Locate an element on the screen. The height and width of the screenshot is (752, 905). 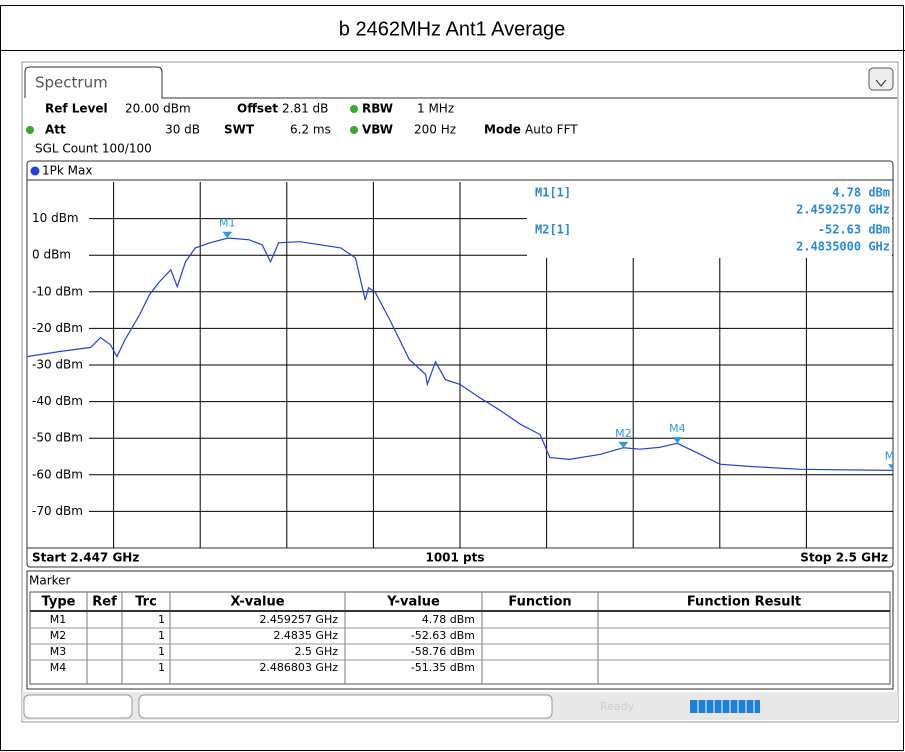
y-tick-label: -20 dBm is located at coordinates (57, 328).